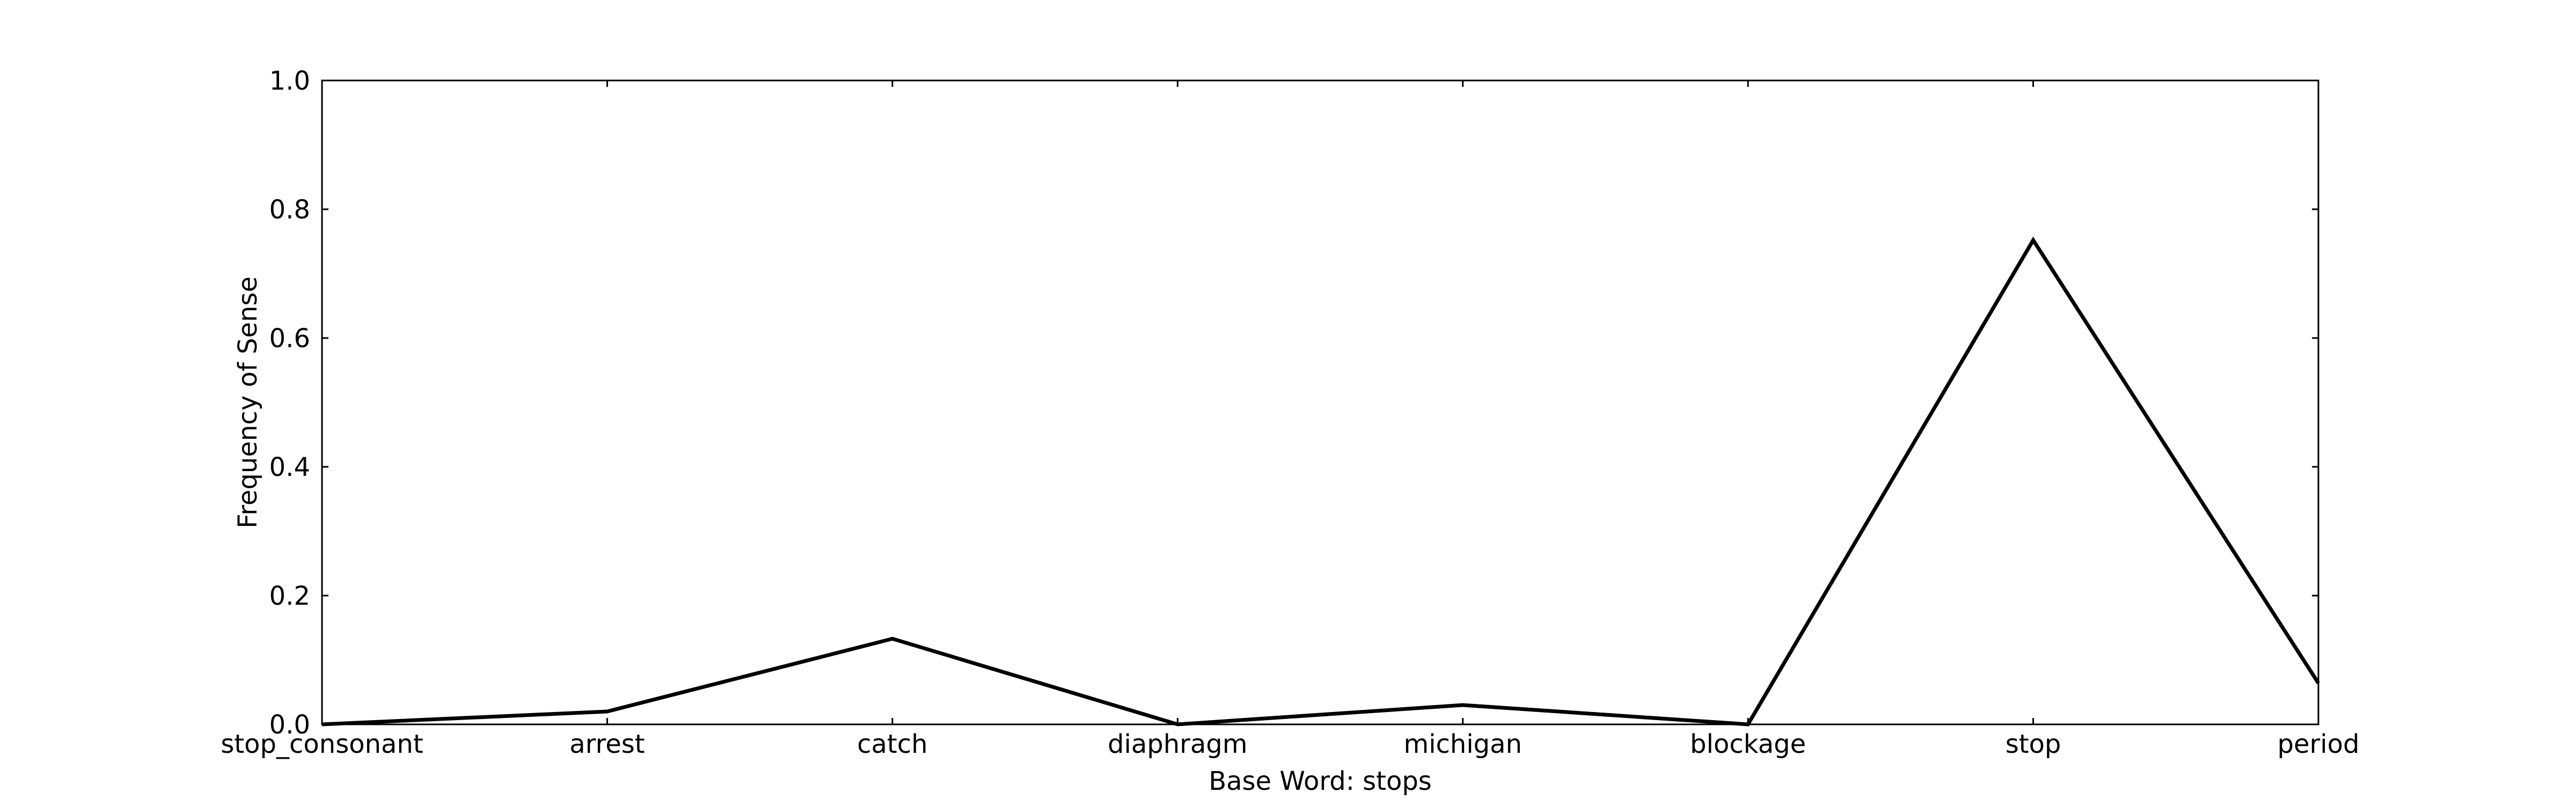  I want to click on x-tick-label: michigan, so click(1462, 744).